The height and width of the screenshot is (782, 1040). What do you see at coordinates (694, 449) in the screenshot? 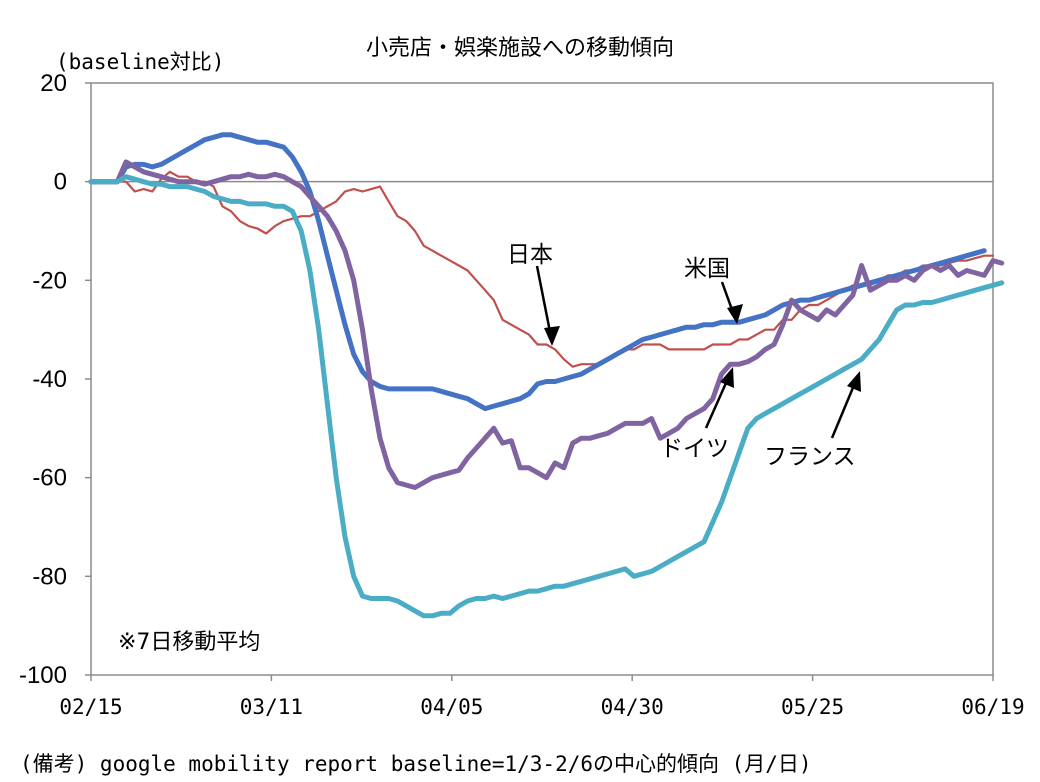
I see `label-germany: ドイツ` at bounding box center [694, 449].